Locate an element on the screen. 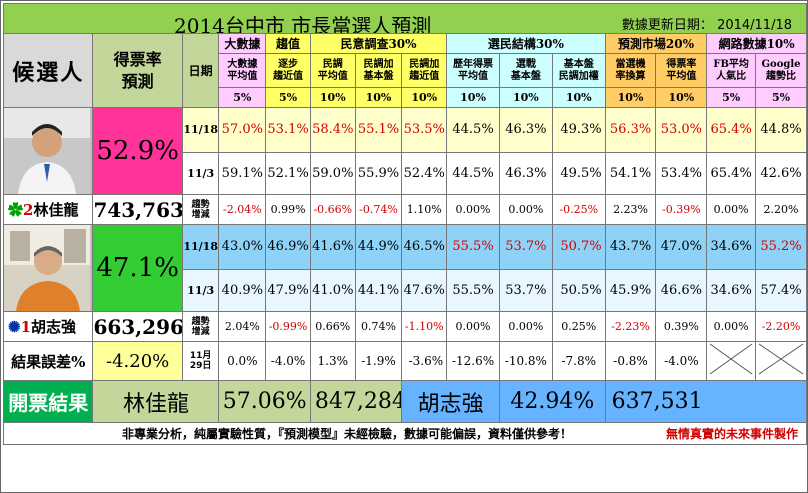 This screenshot has width=808, height=493. lin-row1-cell: 58.4% is located at coordinates (332, 130).